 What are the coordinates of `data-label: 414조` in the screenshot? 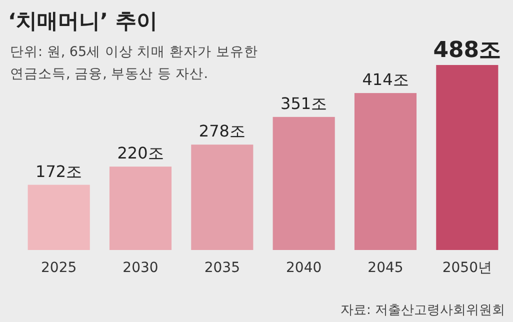 It's located at (385, 80).